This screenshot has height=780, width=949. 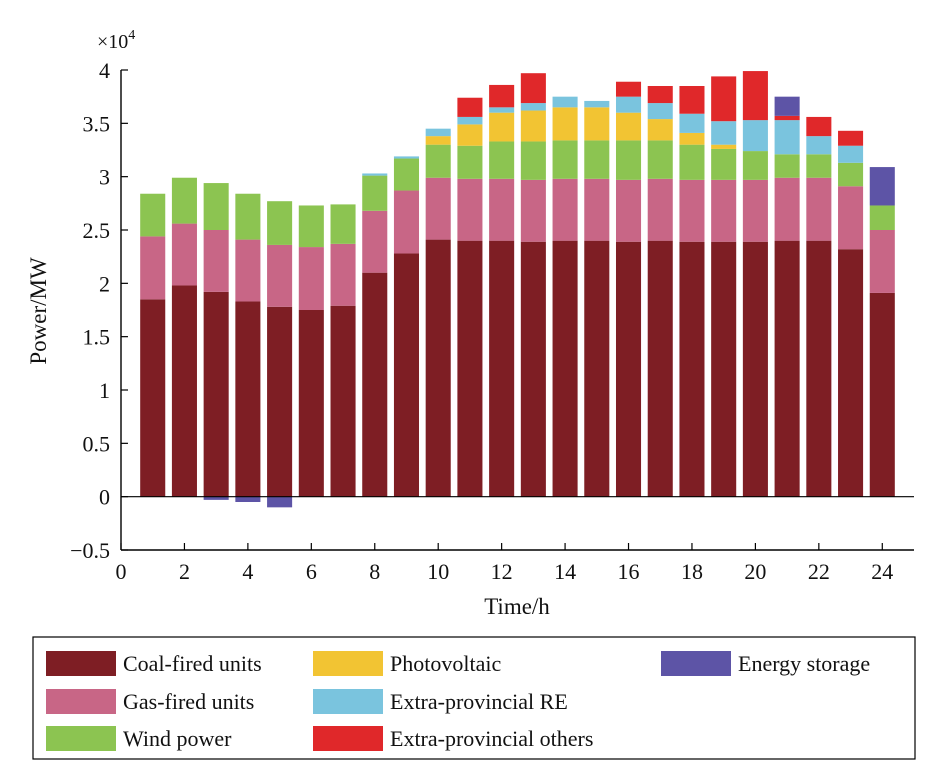 I want to click on y-multiplier: ×10⁴, so click(x=116, y=40).